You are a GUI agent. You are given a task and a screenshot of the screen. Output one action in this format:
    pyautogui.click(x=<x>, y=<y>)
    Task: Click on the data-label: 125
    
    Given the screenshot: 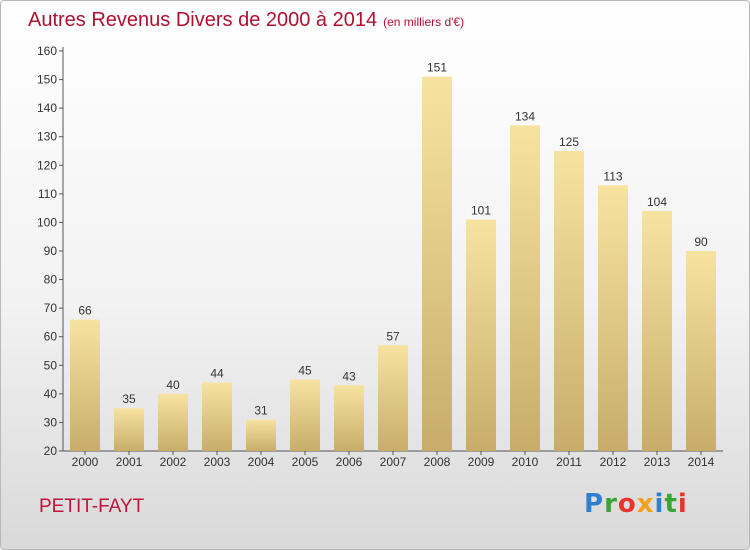 What is the action you would take?
    pyautogui.click(x=569, y=142)
    